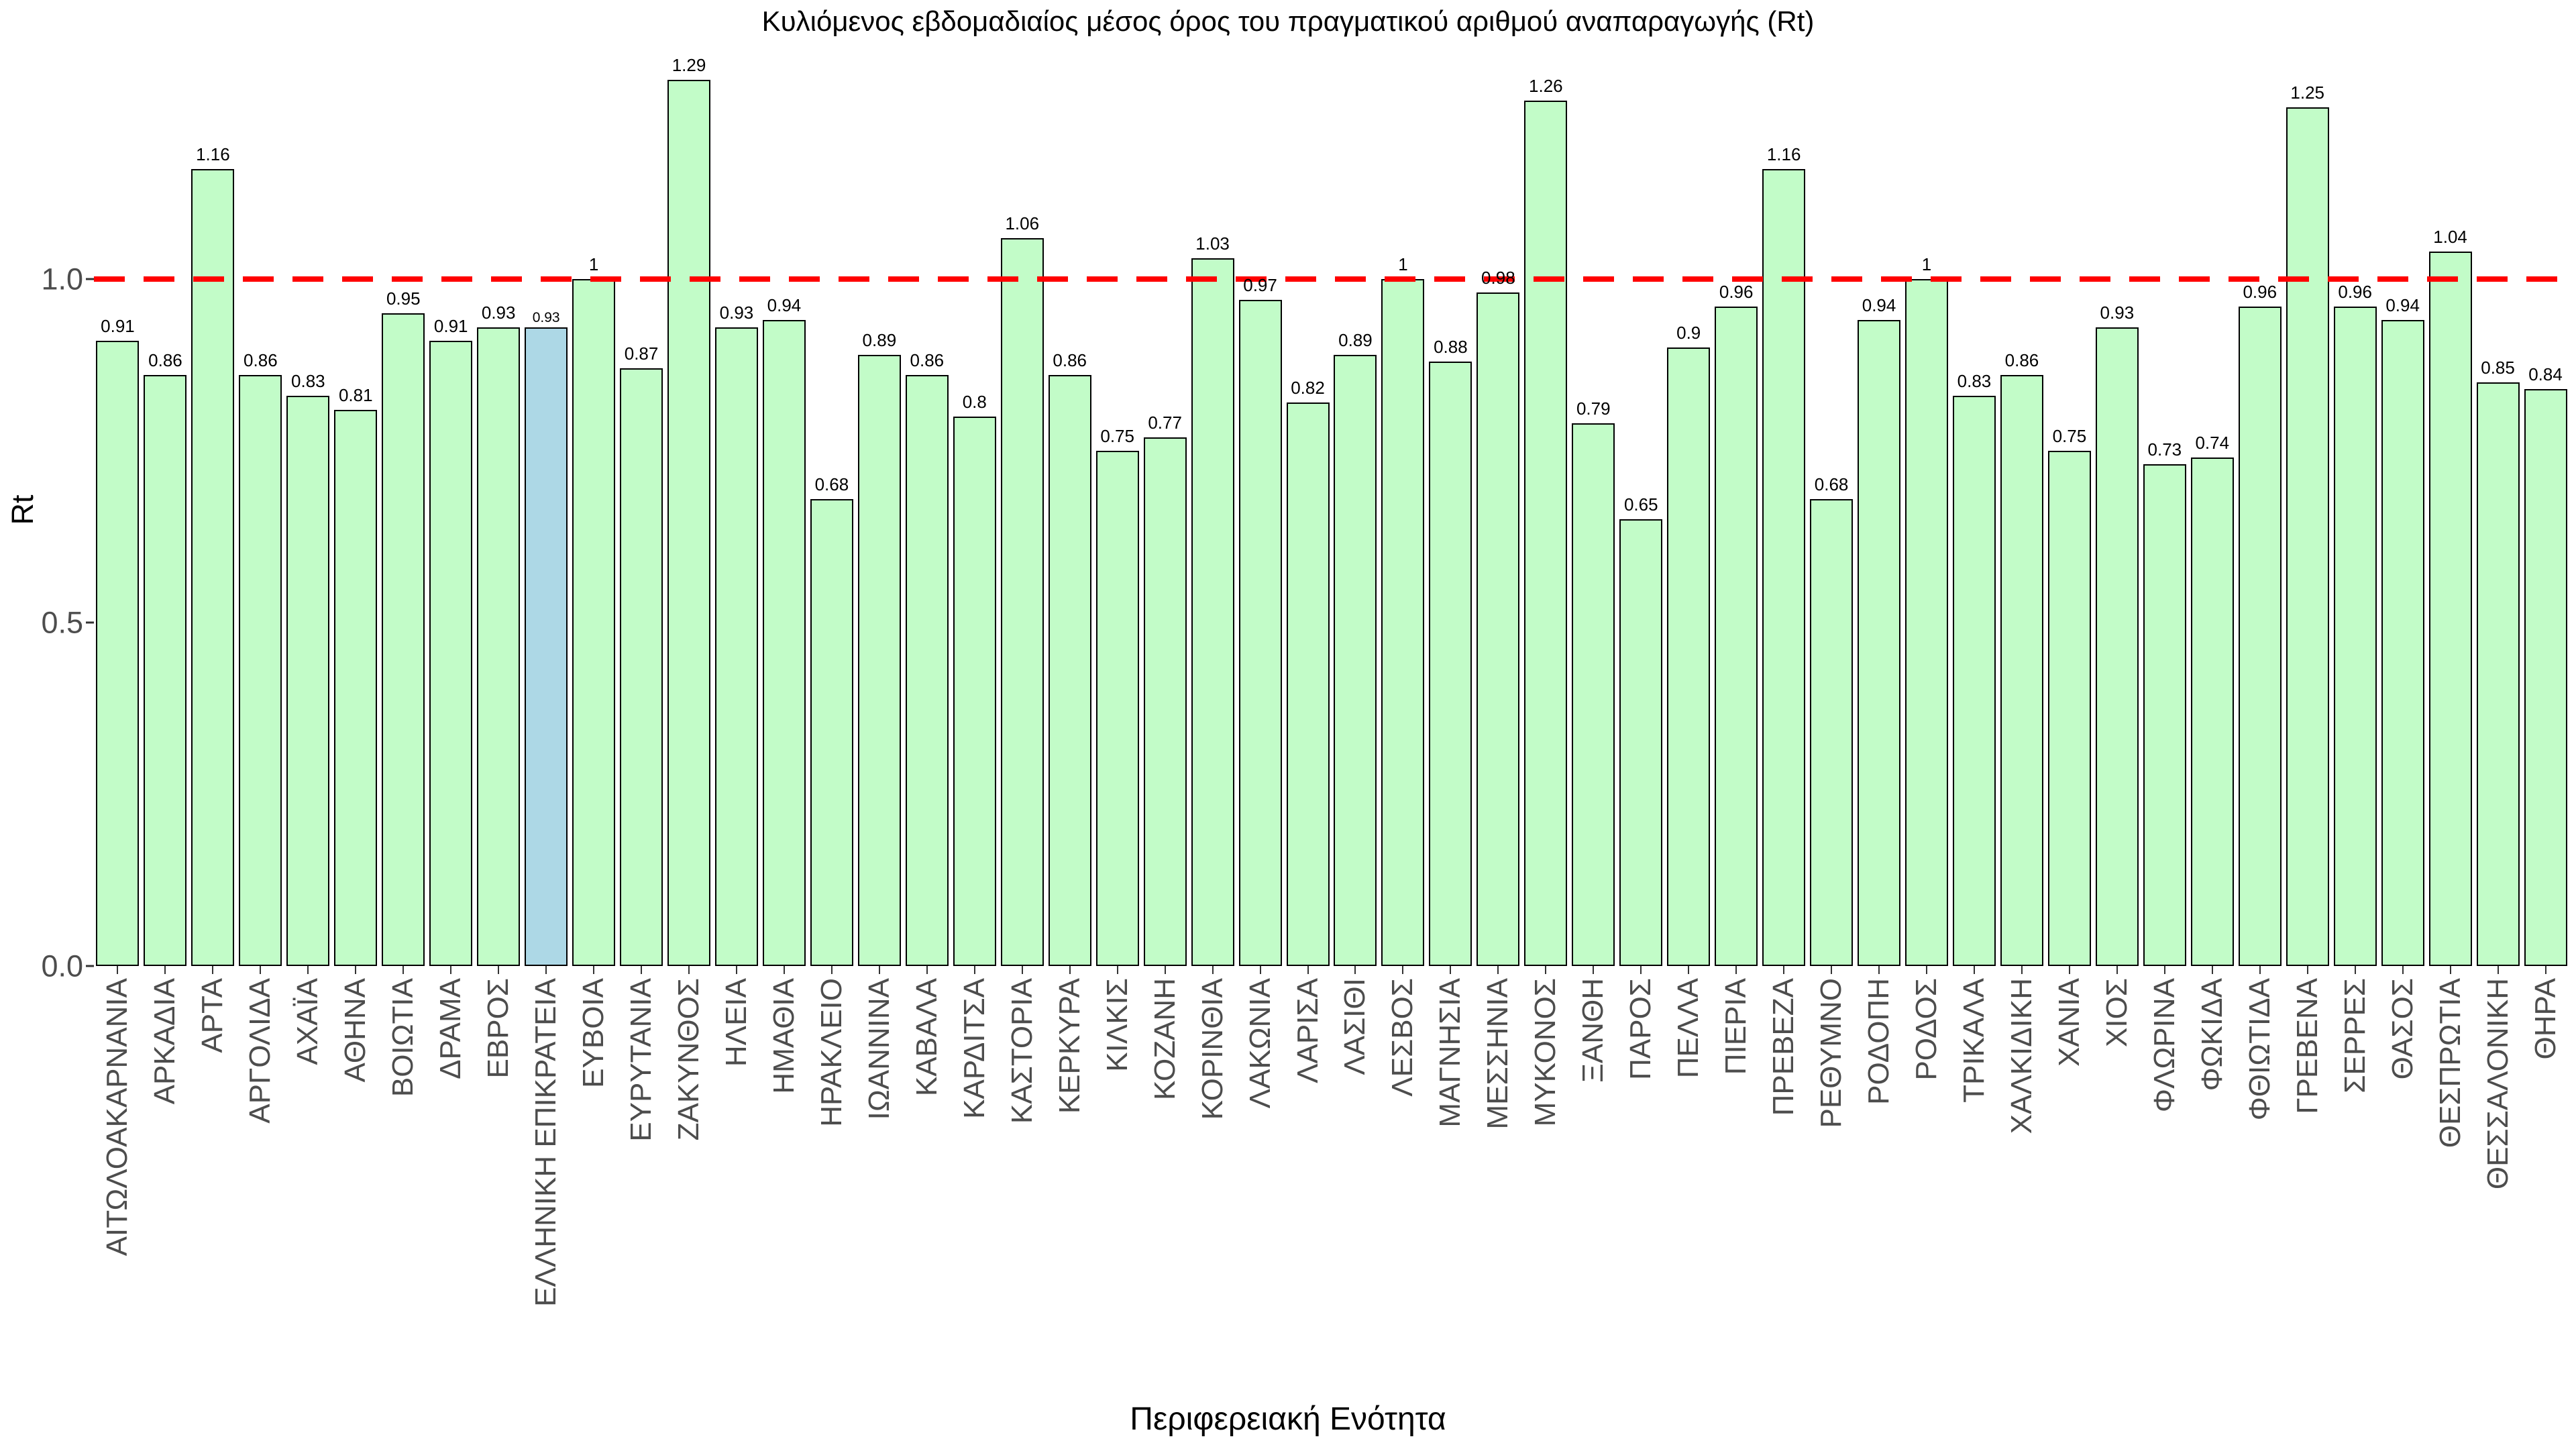  Describe the element at coordinates (451, 653) in the screenshot. I see `bar-ΔΡΑΜΑ` at that location.